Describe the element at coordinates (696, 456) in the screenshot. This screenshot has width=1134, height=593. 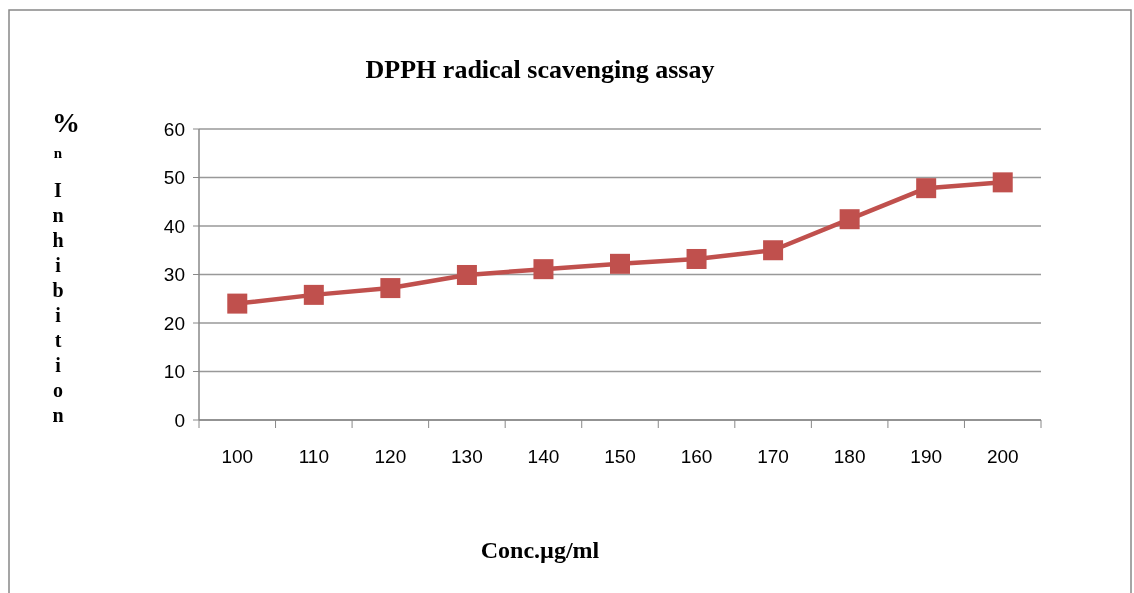
I see `x-tick-label: 160` at that location.